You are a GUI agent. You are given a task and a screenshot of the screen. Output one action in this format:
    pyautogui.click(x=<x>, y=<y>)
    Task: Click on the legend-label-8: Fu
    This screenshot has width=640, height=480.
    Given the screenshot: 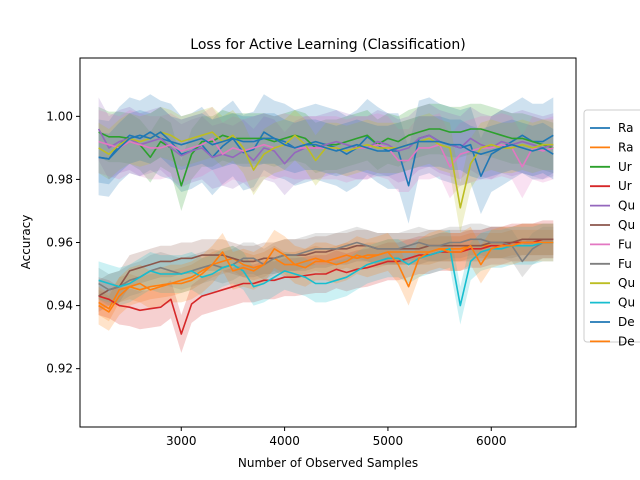 What is the action you would take?
    pyautogui.click(x=625, y=264)
    